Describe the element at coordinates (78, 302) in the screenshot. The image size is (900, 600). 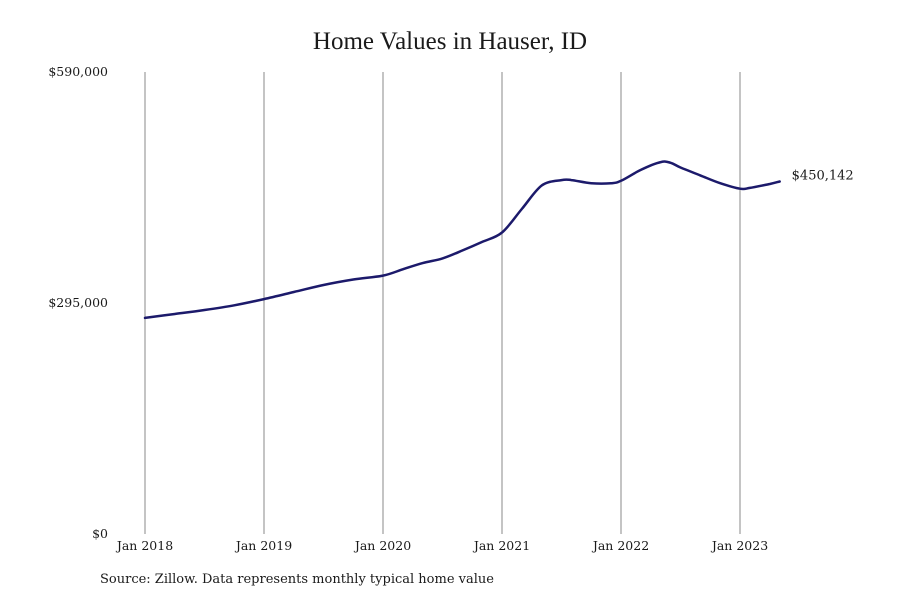
I see `y-tick-label: $295,000` at that location.